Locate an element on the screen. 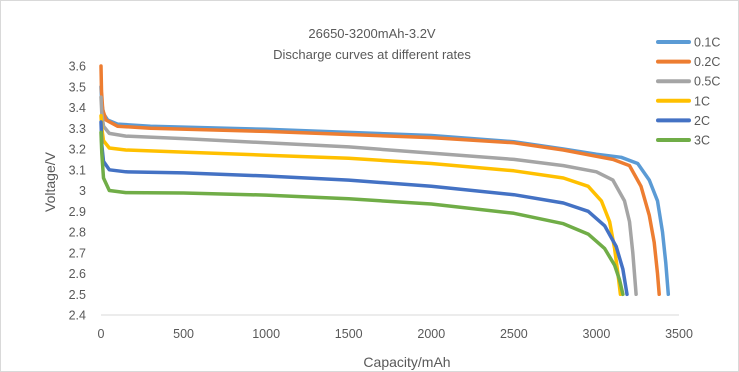  legend-label: 2C is located at coordinates (702, 121).